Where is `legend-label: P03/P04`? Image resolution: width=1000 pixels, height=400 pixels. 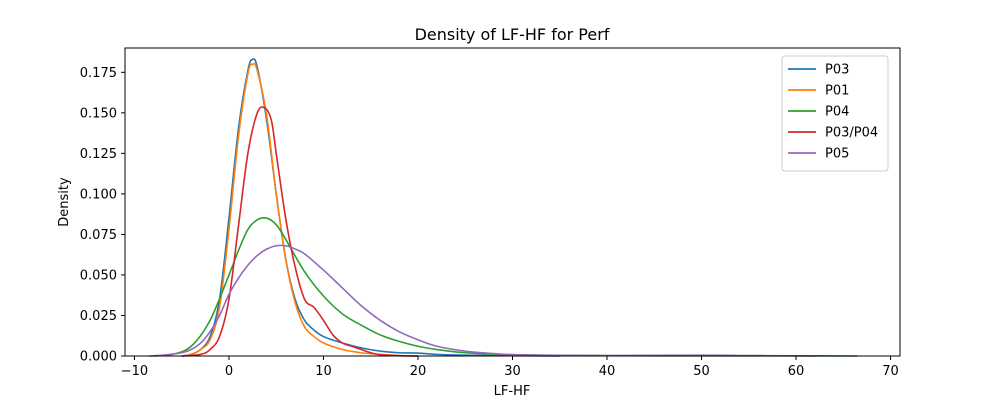 legend-label: P03/P04 is located at coordinates (851, 133).